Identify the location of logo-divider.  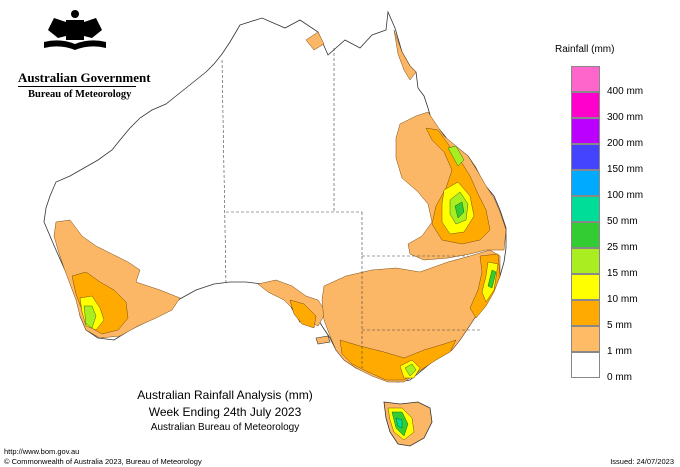
(77, 86).